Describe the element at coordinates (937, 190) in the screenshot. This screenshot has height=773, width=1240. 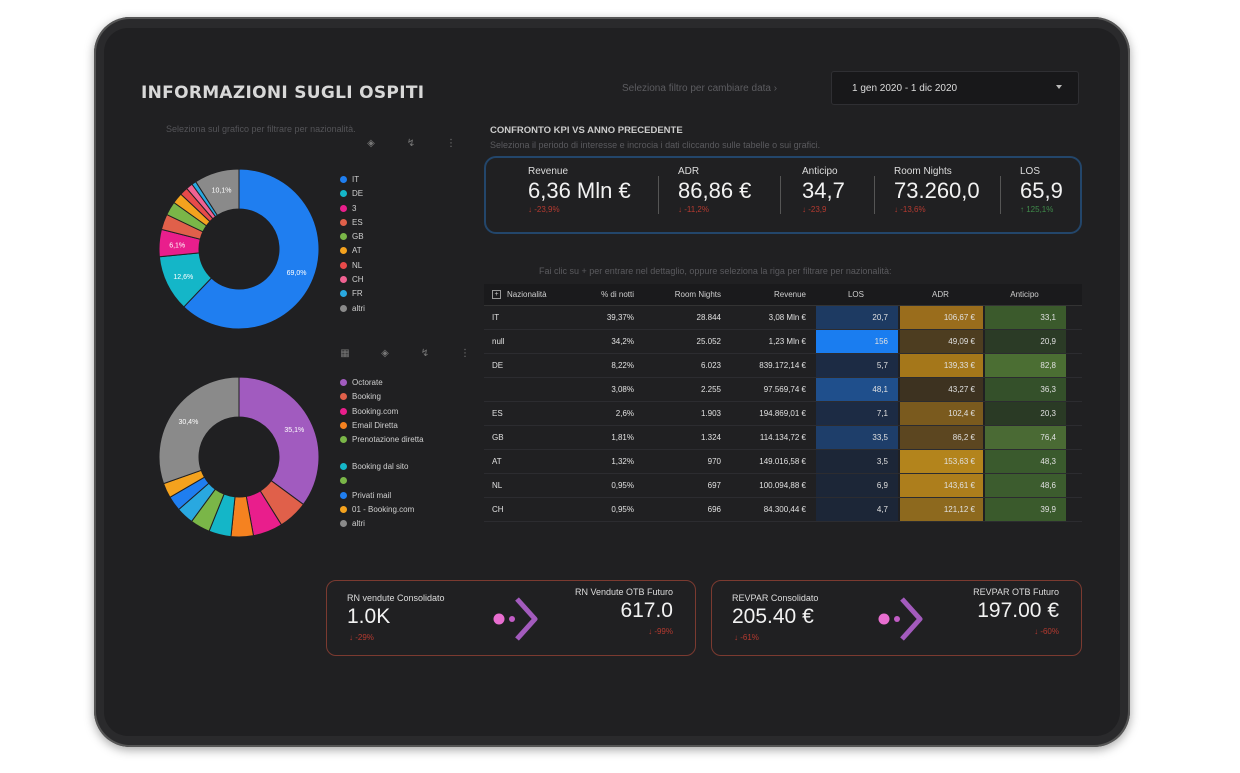
I see `kpi-room-nights: Room Nights 73.260,0 ↓ -13,6%` at that location.